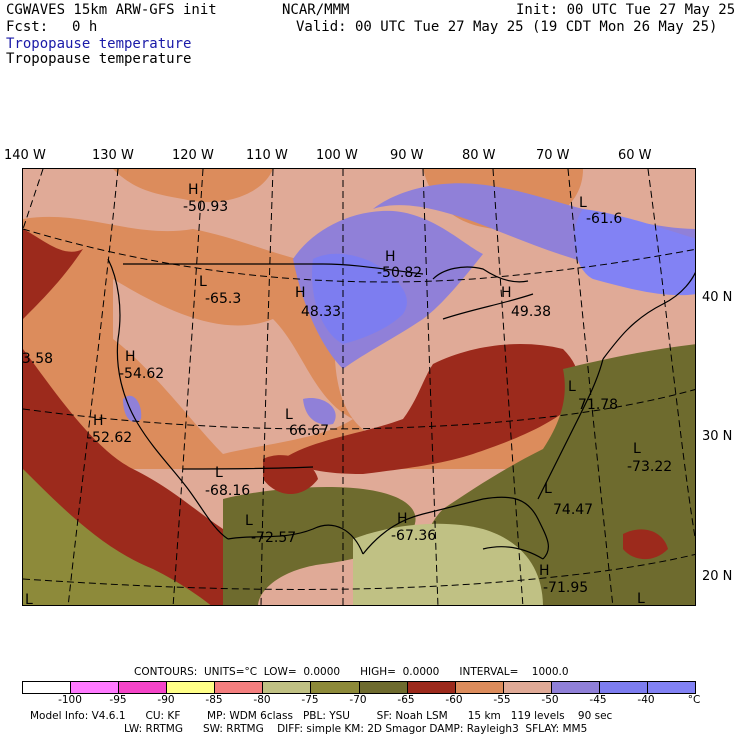 The height and width of the screenshot is (740, 740). Describe the element at coordinates (407, 155) in the screenshot. I see `lon-label: 90 W` at that location.